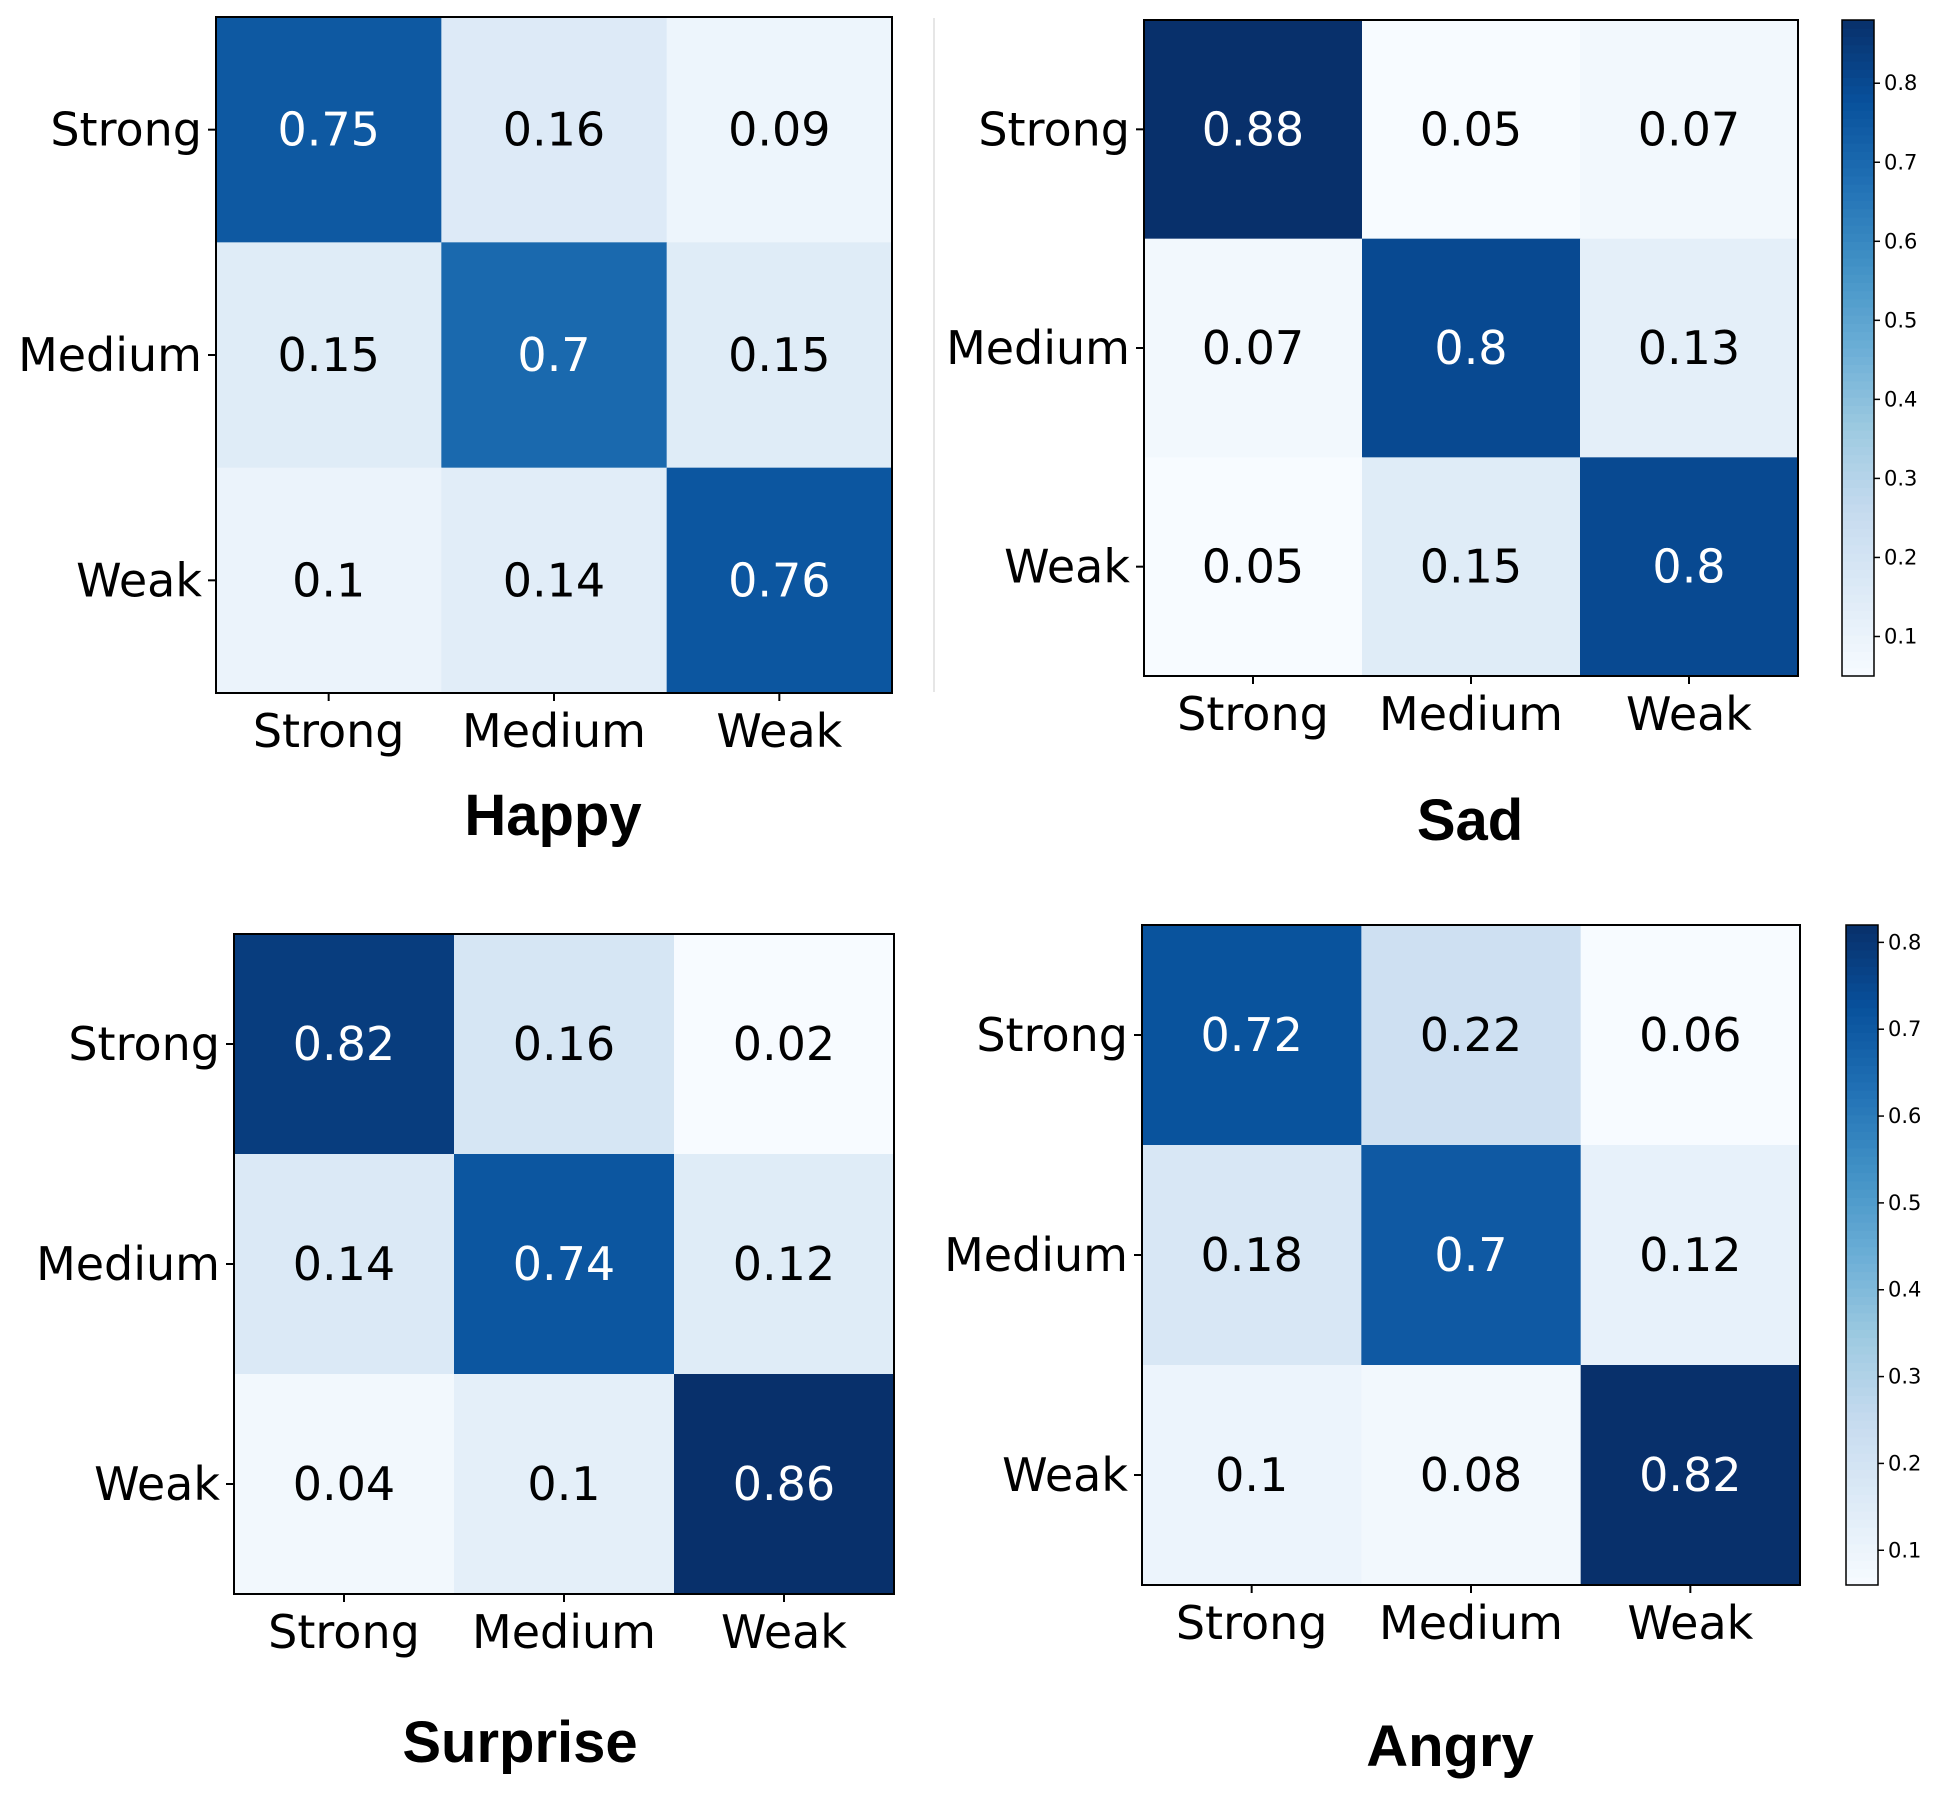 This screenshot has width=1940, height=1812. I want to click on cell-value-label: 0.7, so click(1470, 1255).